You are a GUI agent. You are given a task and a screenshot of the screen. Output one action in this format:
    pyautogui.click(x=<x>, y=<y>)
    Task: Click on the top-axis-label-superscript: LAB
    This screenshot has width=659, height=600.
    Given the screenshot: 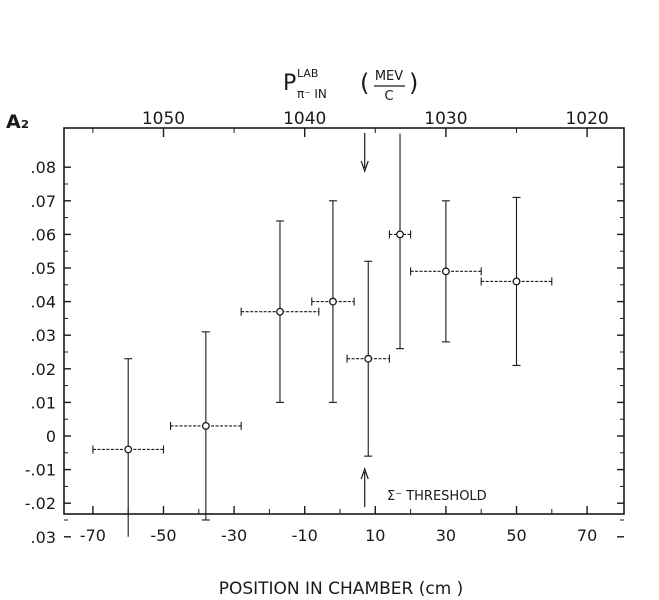 What is the action you would take?
    pyautogui.click(x=307, y=73)
    